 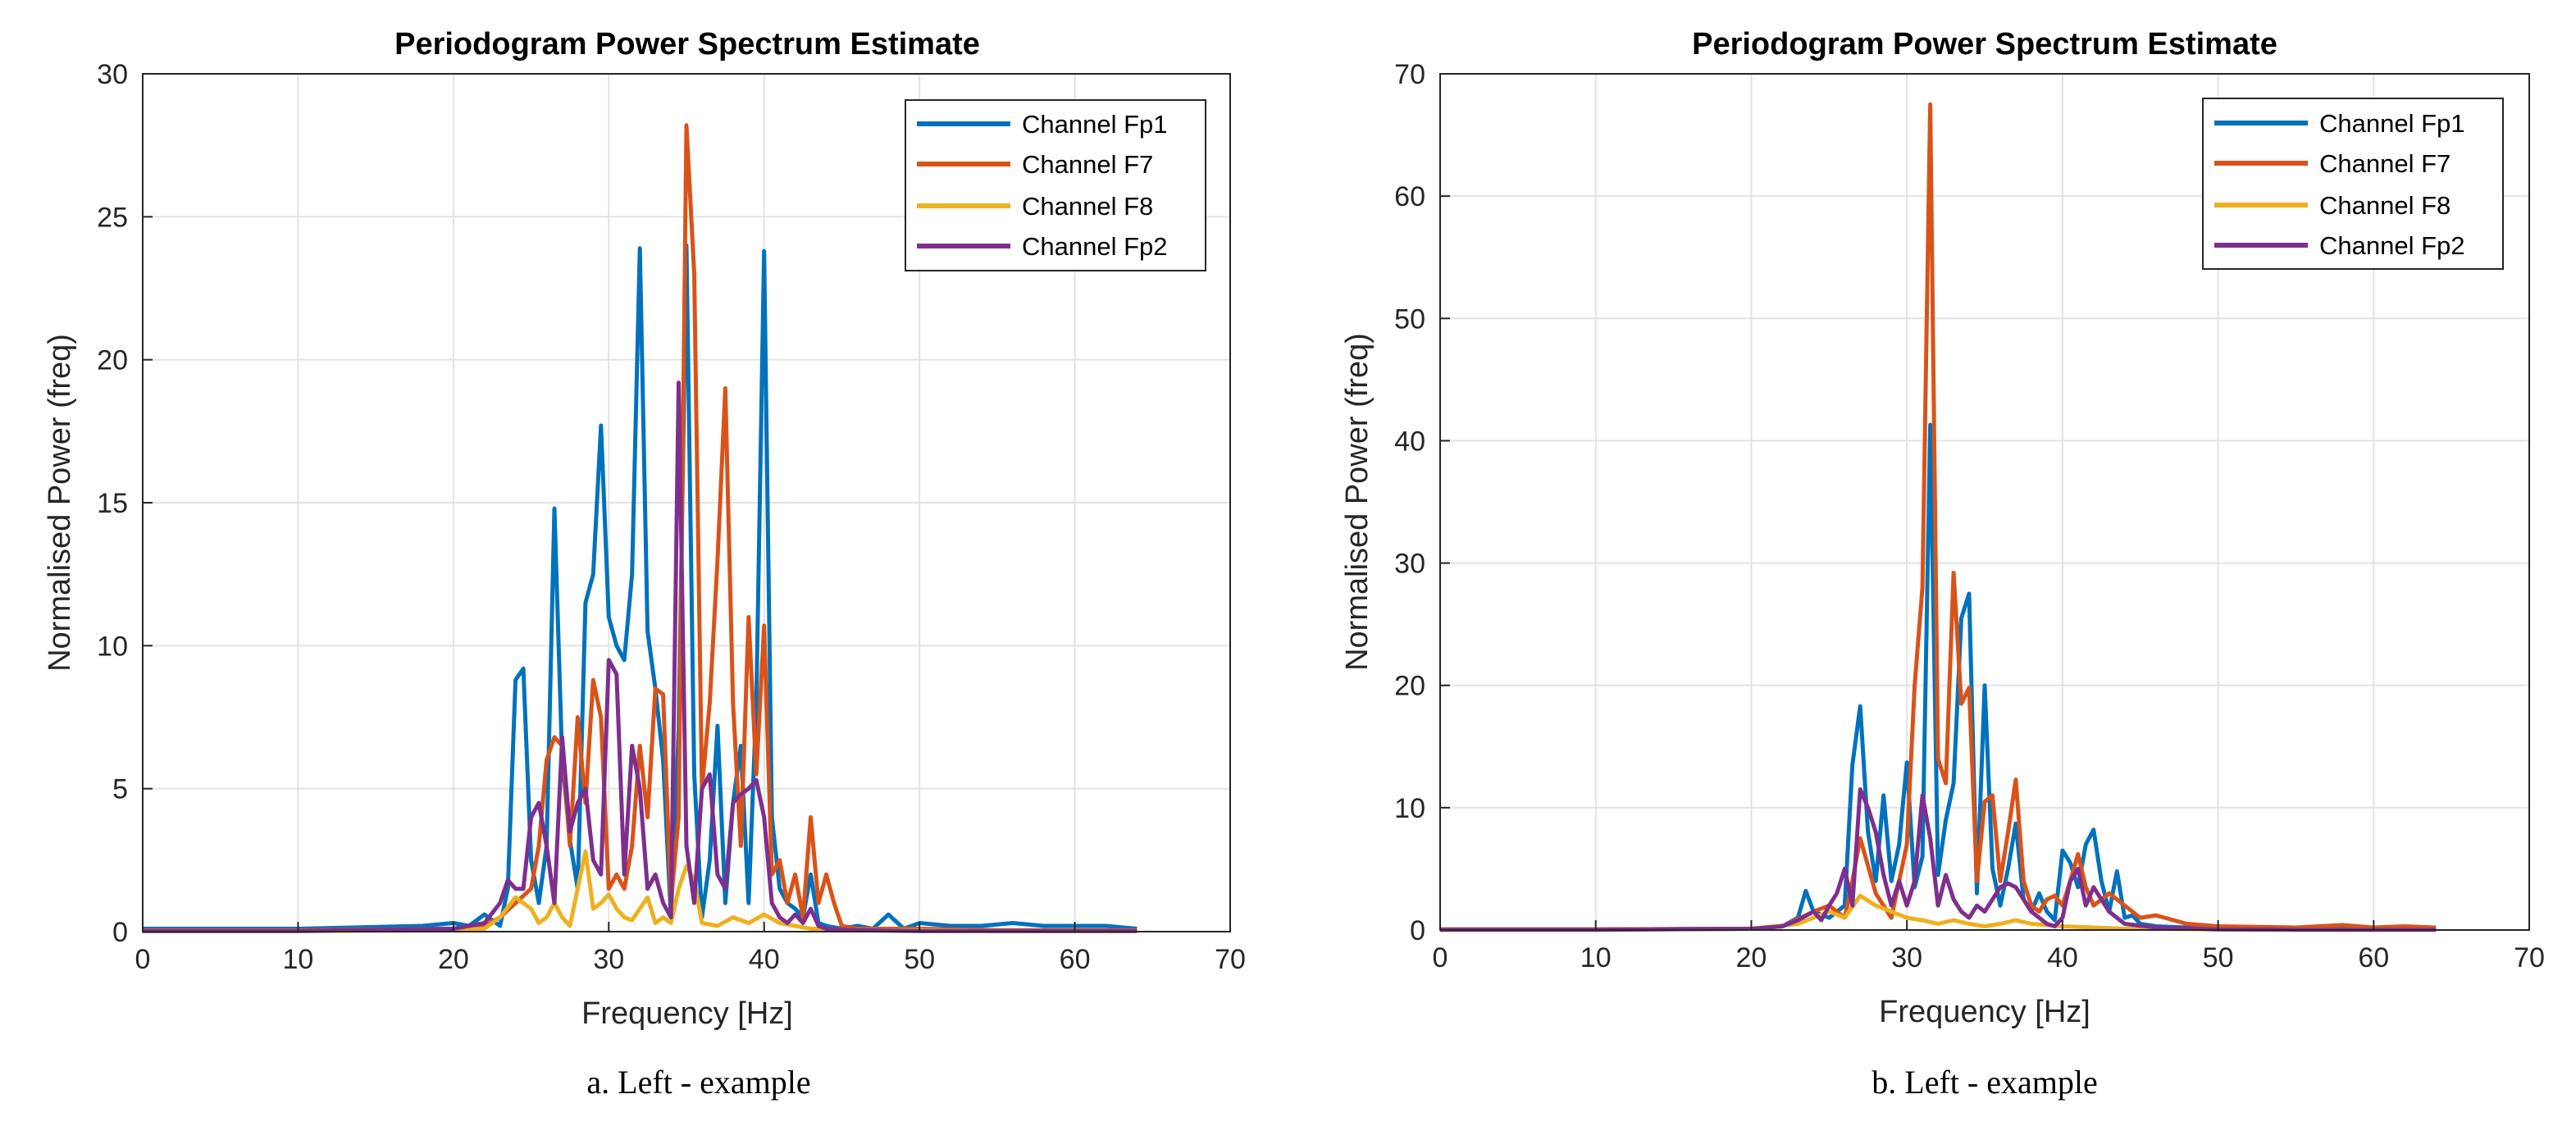 I want to click on chart-a-ytick-label: 15, so click(x=112, y=504).